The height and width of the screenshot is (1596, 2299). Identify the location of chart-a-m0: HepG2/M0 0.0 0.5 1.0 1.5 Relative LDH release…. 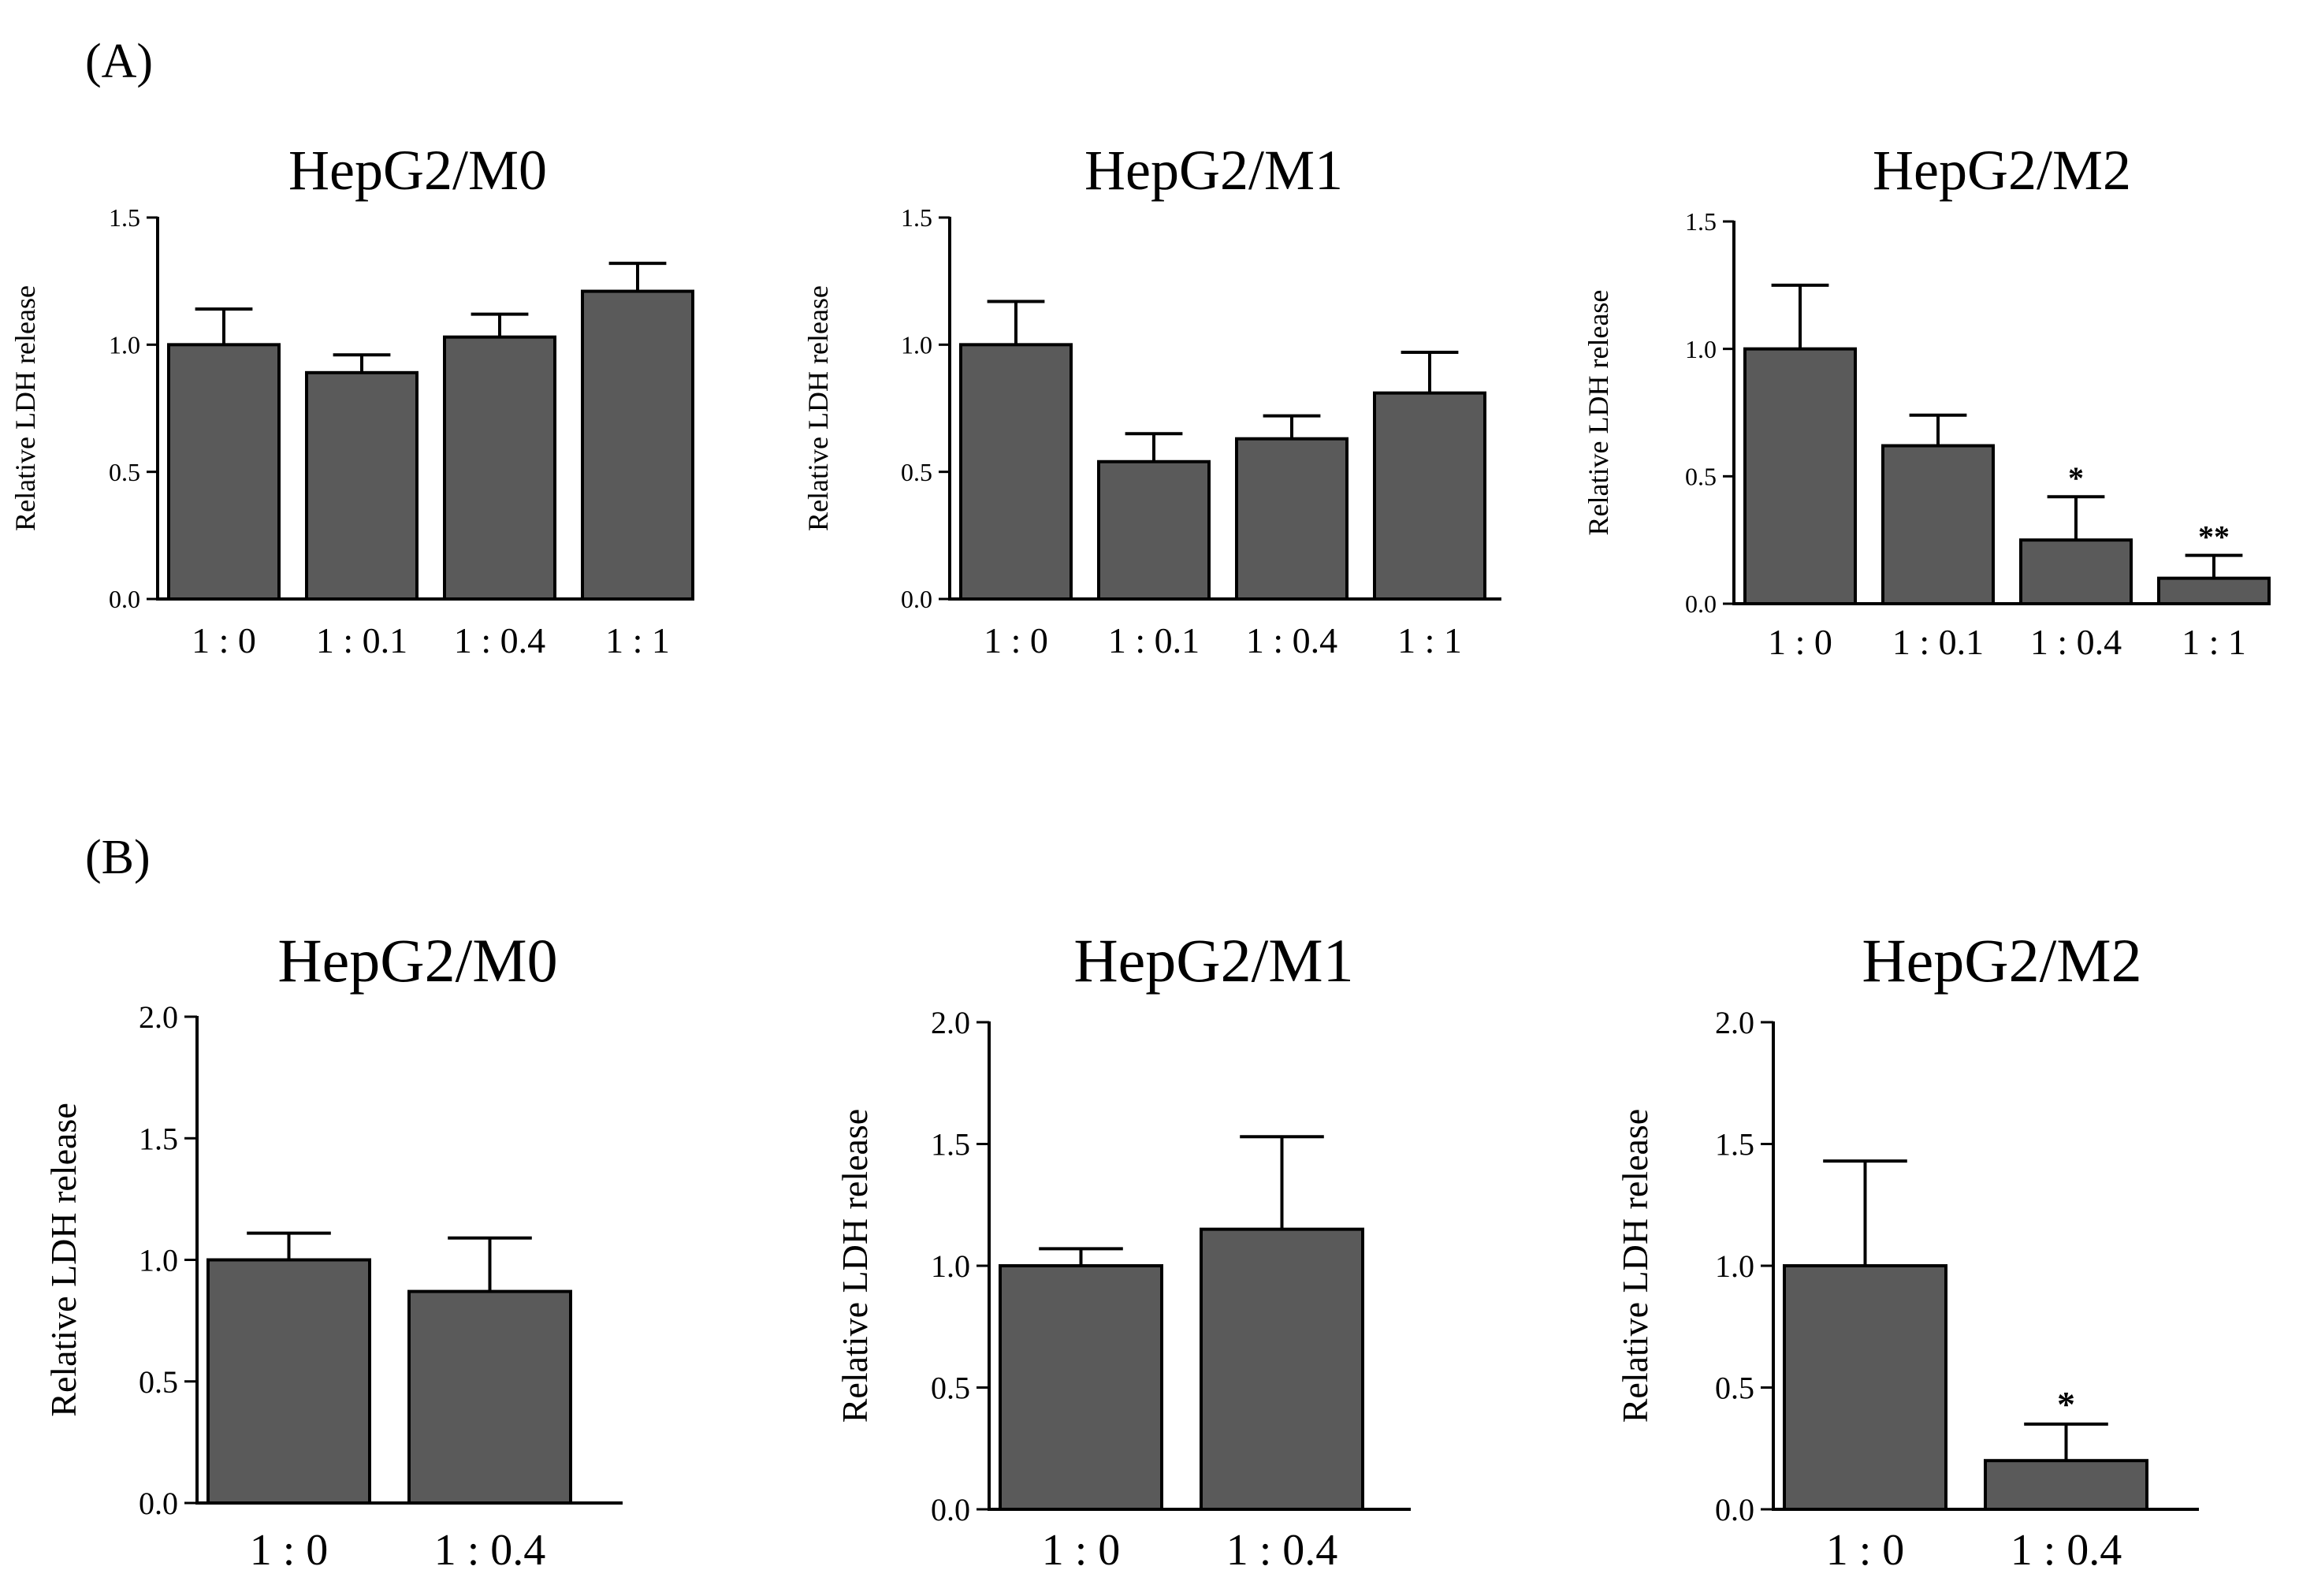
(351, 400).